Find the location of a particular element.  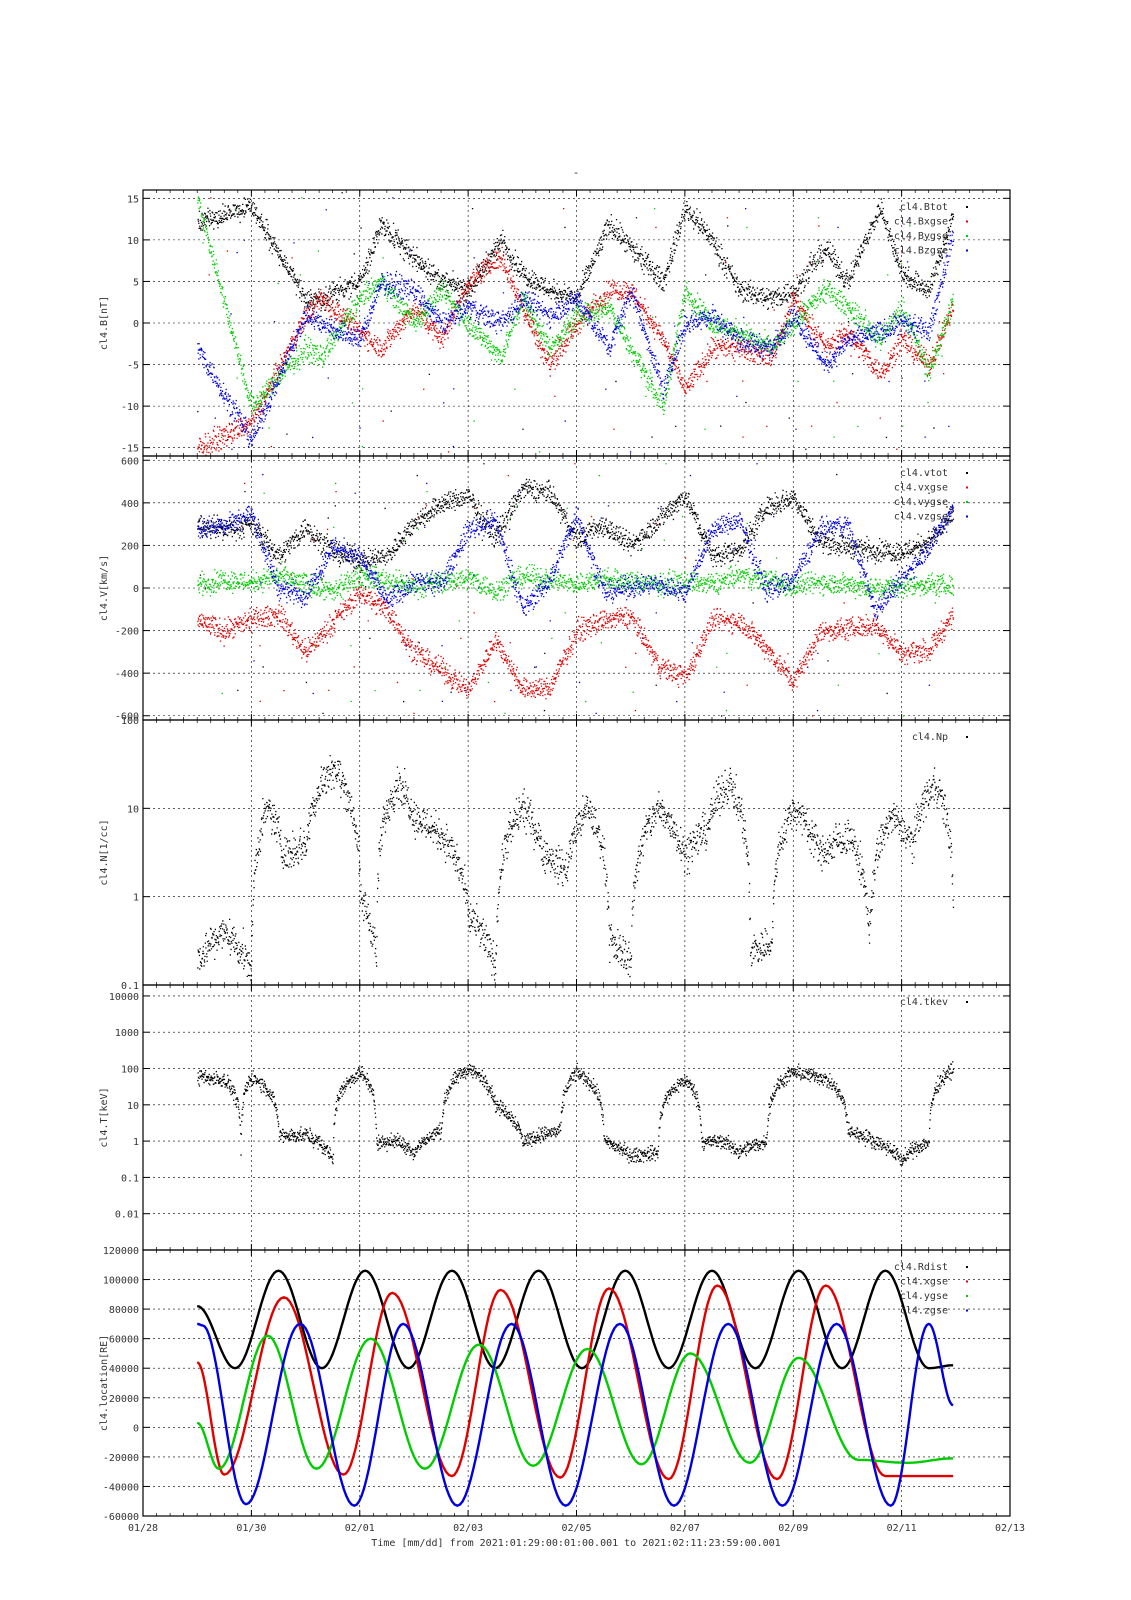

legend-label: cl4.ygse is located at coordinates (924, 1296).